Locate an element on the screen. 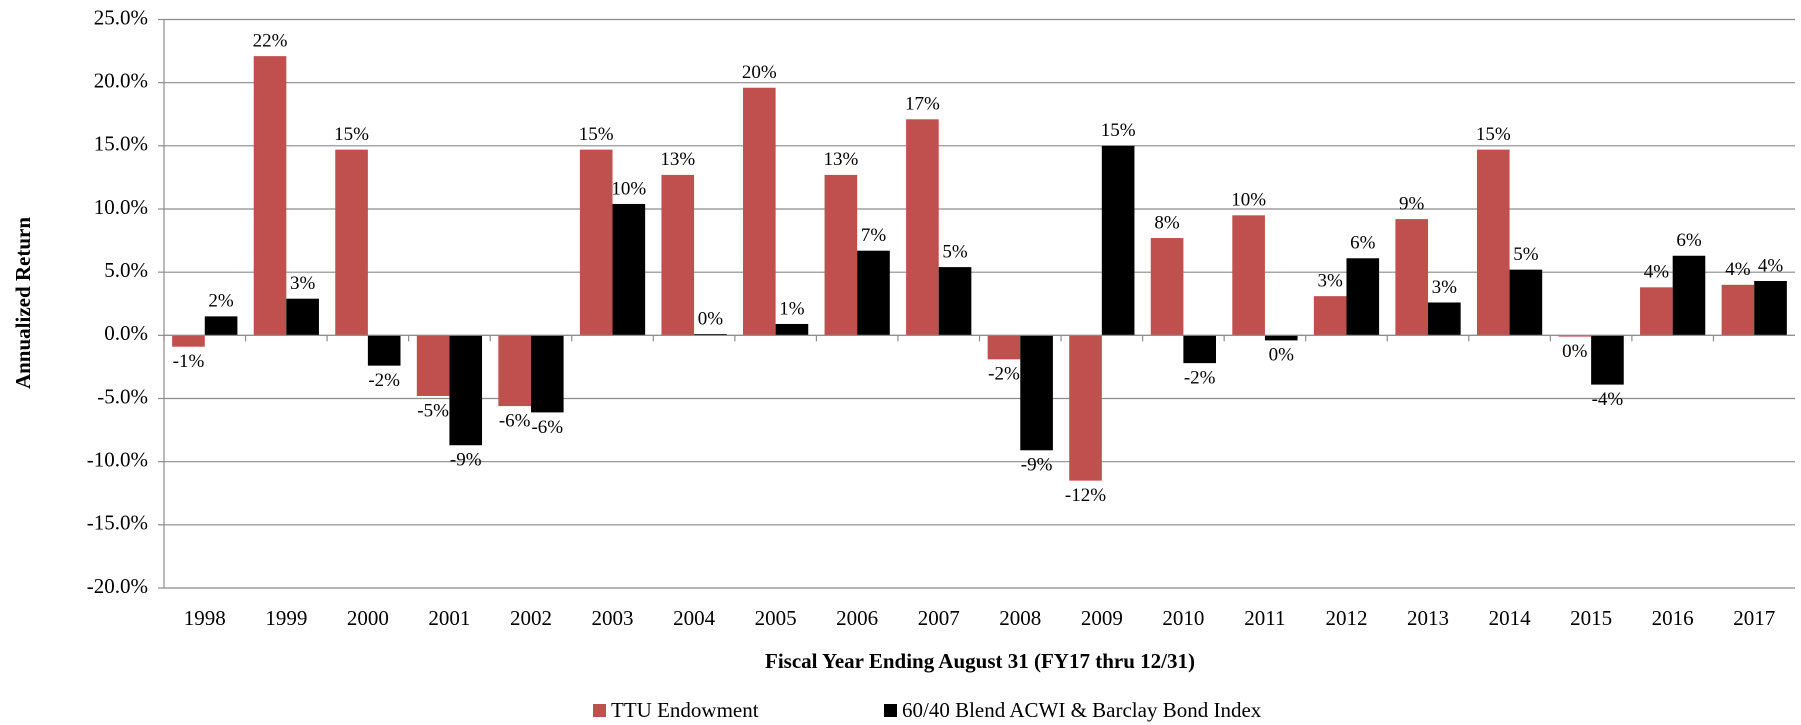 This screenshot has height=725, width=1801. y-tick-label: -5.0% is located at coordinates (122, 396).